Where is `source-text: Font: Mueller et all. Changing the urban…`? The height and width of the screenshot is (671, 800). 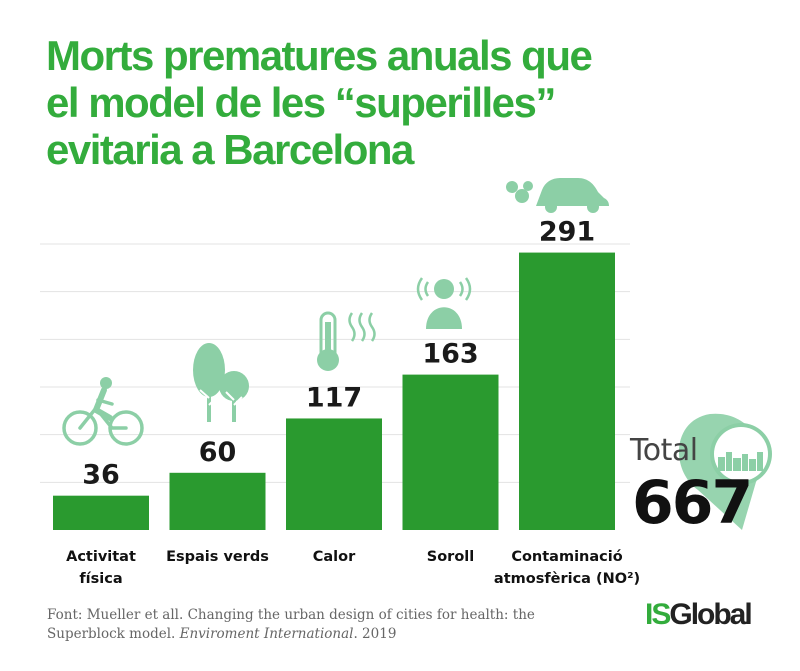
source-text: Font: Mueller et all. Changing the urban… is located at coordinates (291, 624).